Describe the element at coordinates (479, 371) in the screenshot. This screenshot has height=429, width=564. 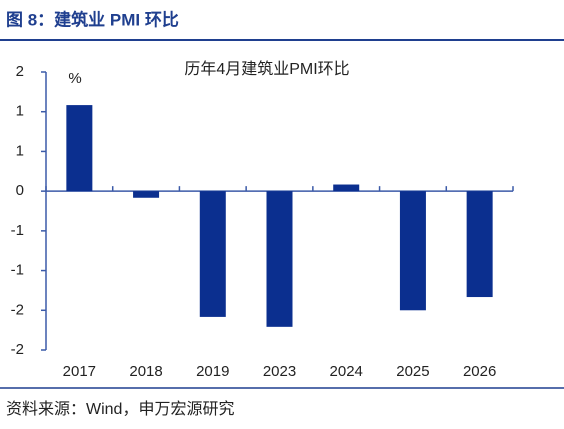
I see `x-tick-label: 2026` at that location.